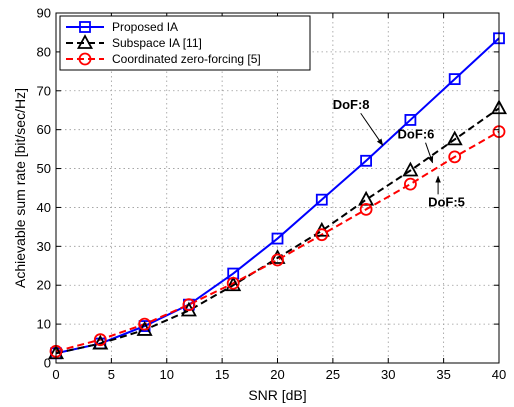  I want to click on y-tick-label: 40, so click(44, 207).